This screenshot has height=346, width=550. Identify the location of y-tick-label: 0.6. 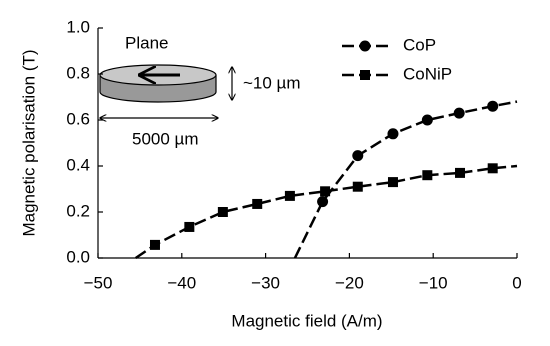
(78, 118).